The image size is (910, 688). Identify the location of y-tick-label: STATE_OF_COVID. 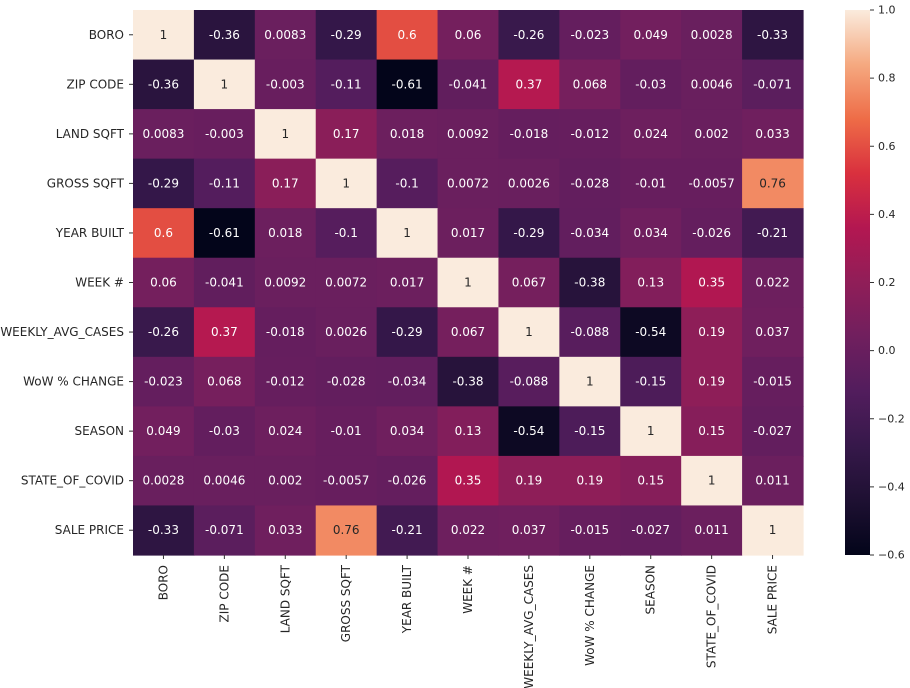
(72, 481).